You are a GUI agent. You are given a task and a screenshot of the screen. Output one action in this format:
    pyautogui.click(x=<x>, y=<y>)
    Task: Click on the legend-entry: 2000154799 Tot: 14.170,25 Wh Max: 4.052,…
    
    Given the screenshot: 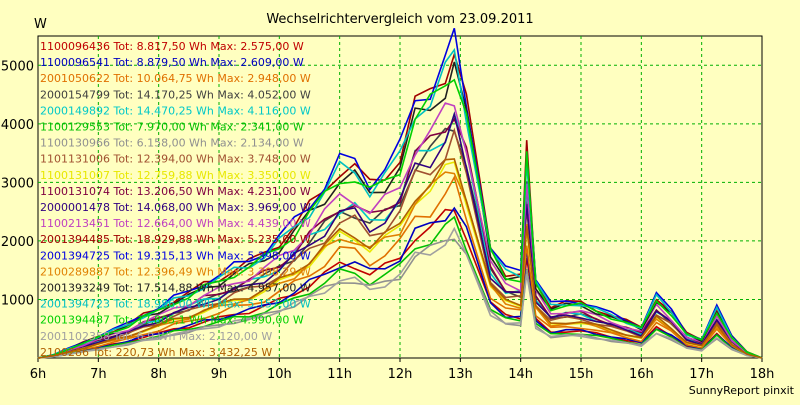 What is the action you would take?
    pyautogui.click(x=175, y=94)
    